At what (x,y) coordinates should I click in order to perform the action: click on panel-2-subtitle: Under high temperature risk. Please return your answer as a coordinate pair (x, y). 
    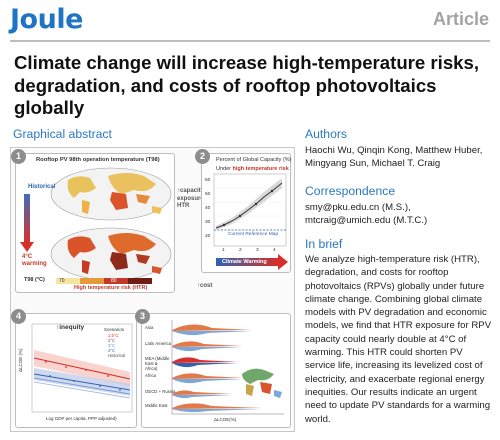
    Looking at the image, I should click on (252, 169).